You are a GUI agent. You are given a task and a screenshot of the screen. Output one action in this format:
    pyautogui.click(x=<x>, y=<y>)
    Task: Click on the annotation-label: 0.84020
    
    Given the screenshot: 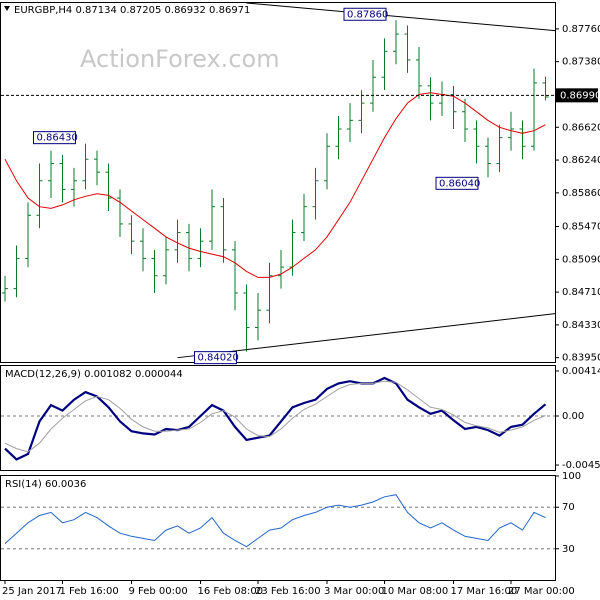 What is the action you would take?
    pyautogui.click(x=218, y=358)
    